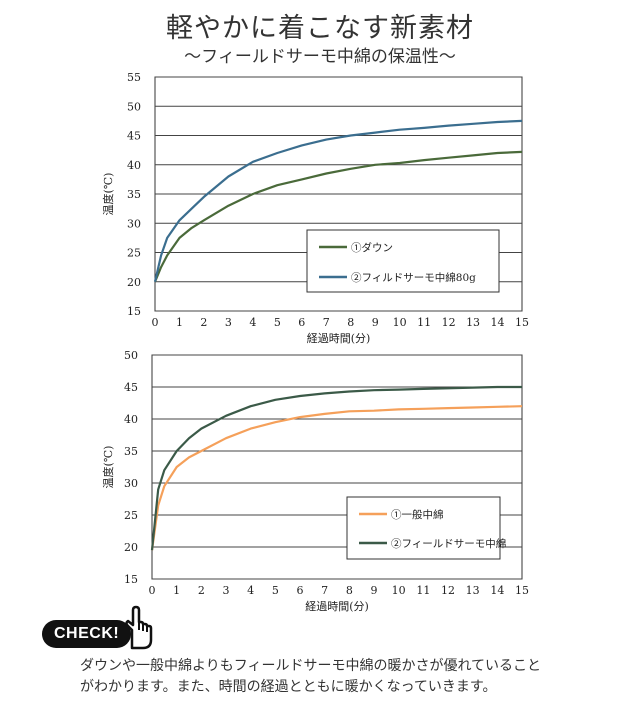 The height and width of the screenshot is (711, 640). Describe the element at coordinates (413, 277) in the screenshot. I see `legend-label-2: ②フィルドサーモ中綿80g` at that location.